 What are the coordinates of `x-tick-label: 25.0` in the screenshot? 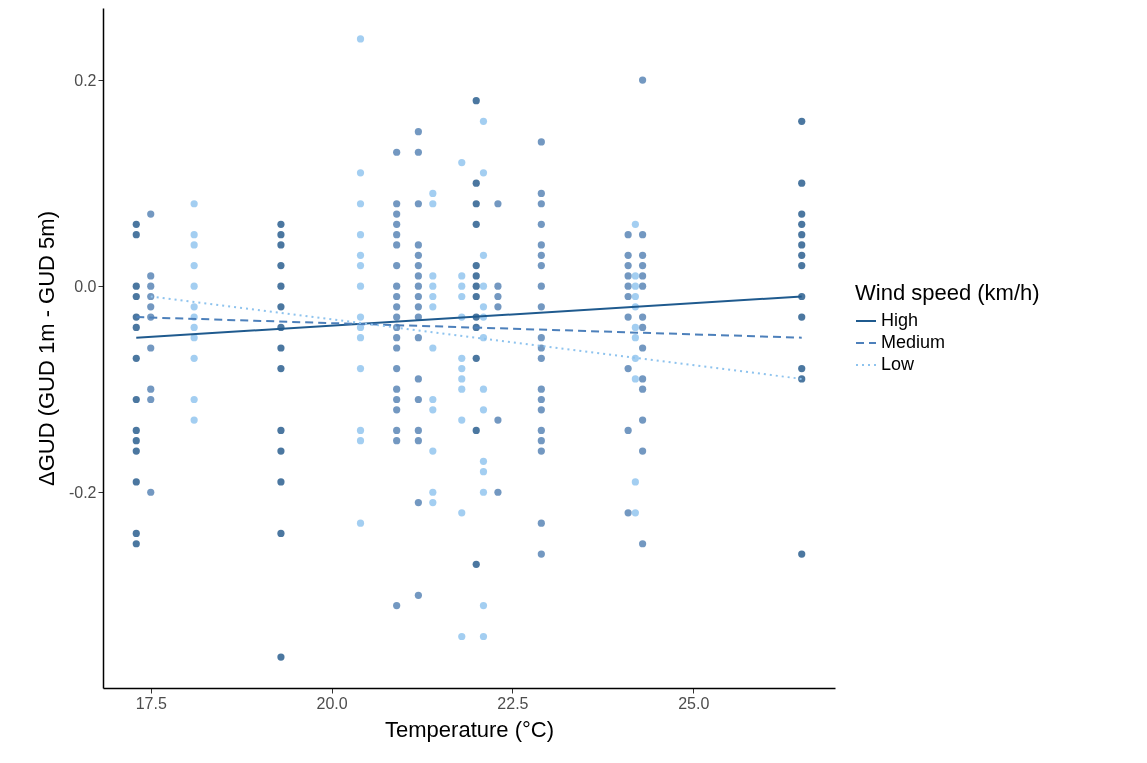 It's located at (694, 703).